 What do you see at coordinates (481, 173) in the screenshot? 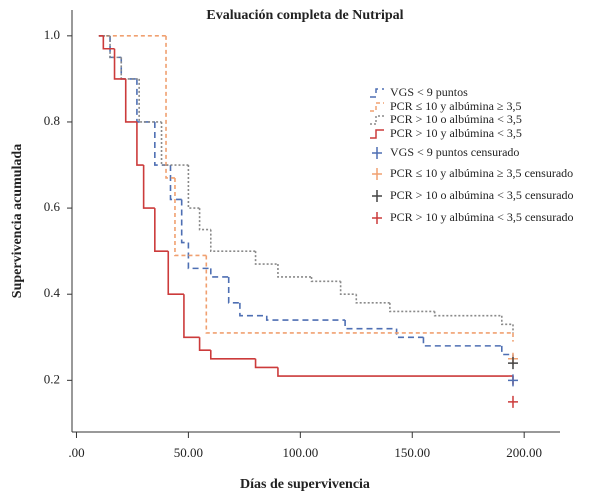
I see `legend-label: PCR ≤ 10 y albúmina ≥ 3,5 censurado` at bounding box center [481, 173].